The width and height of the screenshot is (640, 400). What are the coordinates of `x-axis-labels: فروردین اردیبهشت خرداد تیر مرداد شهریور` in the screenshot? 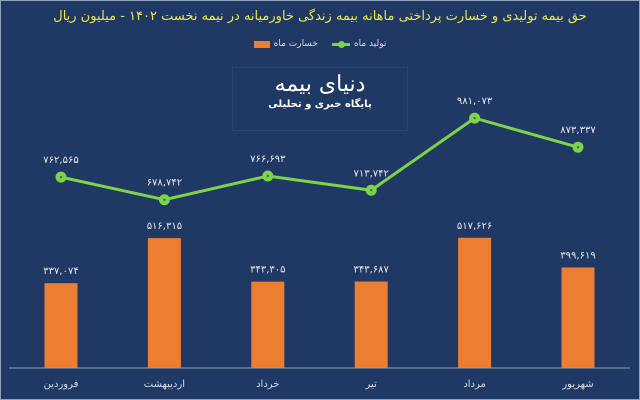 It's located at (319, 384).